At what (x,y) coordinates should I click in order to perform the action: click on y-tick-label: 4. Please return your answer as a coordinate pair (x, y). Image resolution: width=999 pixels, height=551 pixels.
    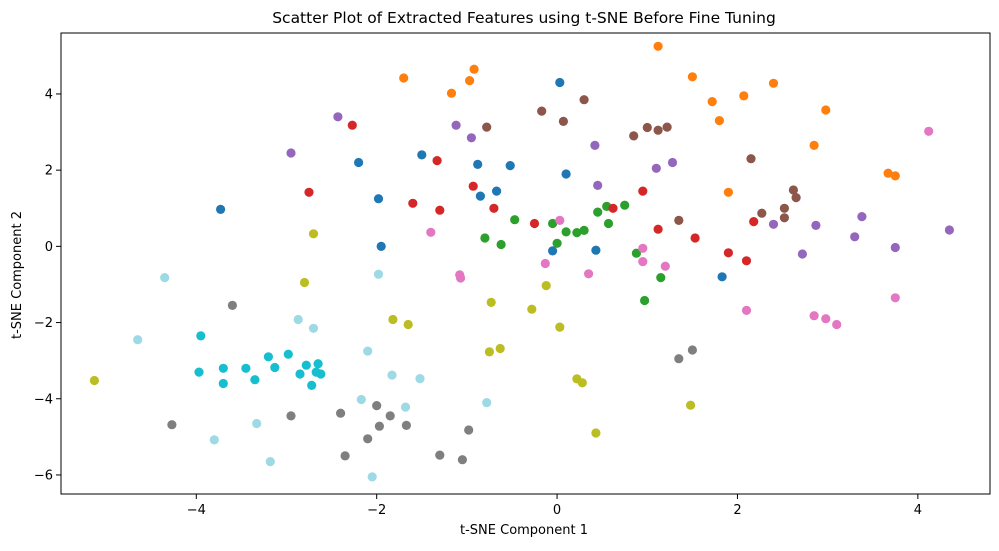
    Looking at the image, I should click on (49, 94).